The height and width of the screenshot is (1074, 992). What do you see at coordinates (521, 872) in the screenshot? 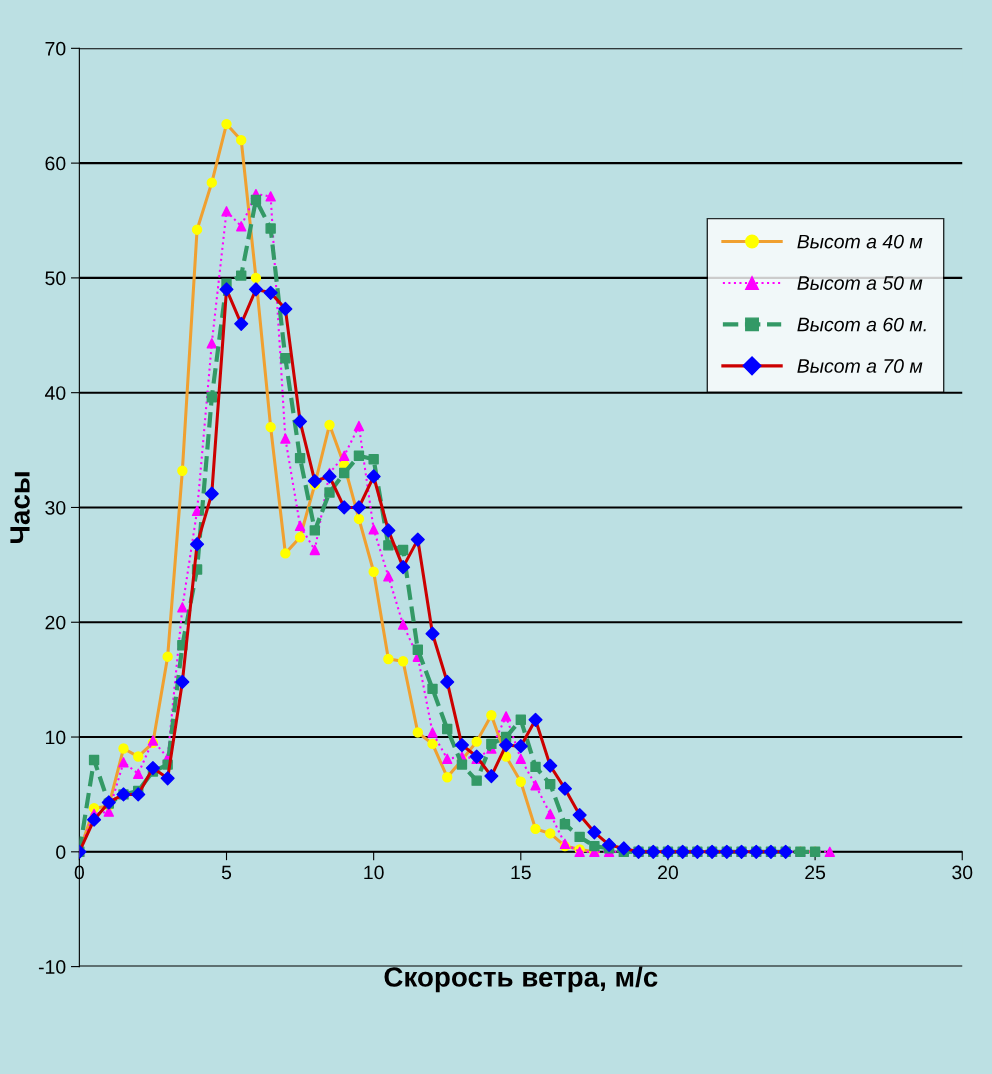
I see `x-tick-label: 15` at bounding box center [521, 872].